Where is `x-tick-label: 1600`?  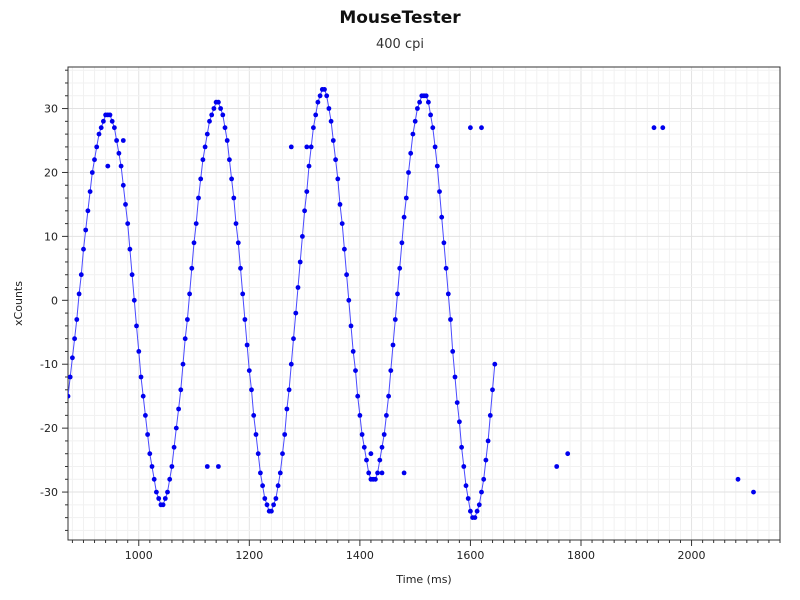
x-tick-label: 1600 is located at coordinates (470, 555).